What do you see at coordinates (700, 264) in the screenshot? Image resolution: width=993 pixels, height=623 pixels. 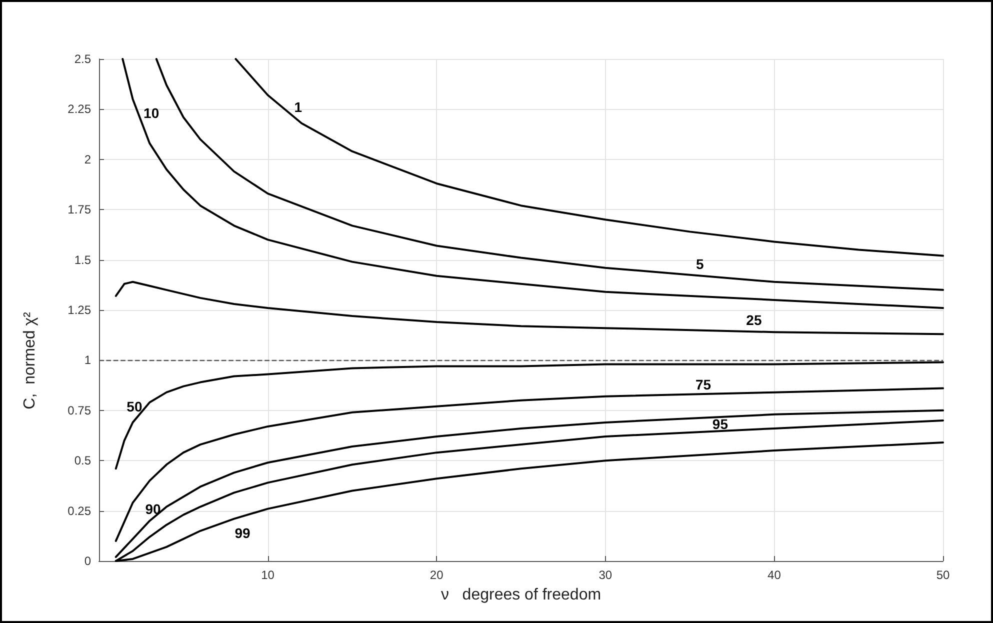 I see `series-label: 5` at bounding box center [700, 264].